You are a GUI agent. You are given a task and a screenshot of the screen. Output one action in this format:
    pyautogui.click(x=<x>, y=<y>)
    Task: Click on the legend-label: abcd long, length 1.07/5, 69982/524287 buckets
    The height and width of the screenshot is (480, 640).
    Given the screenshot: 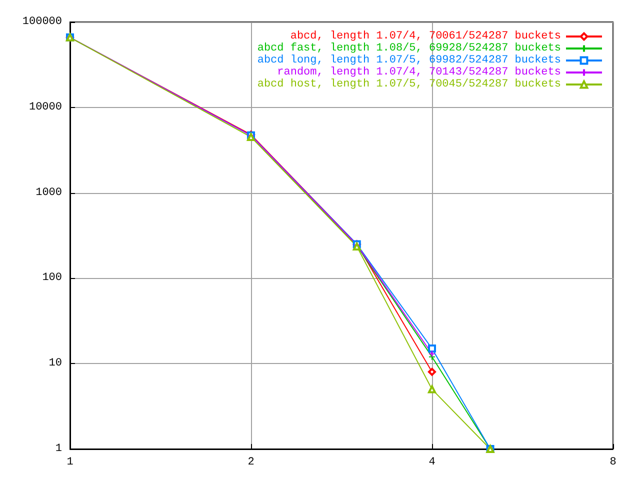 What is the action you would take?
    pyautogui.click(x=409, y=60)
    